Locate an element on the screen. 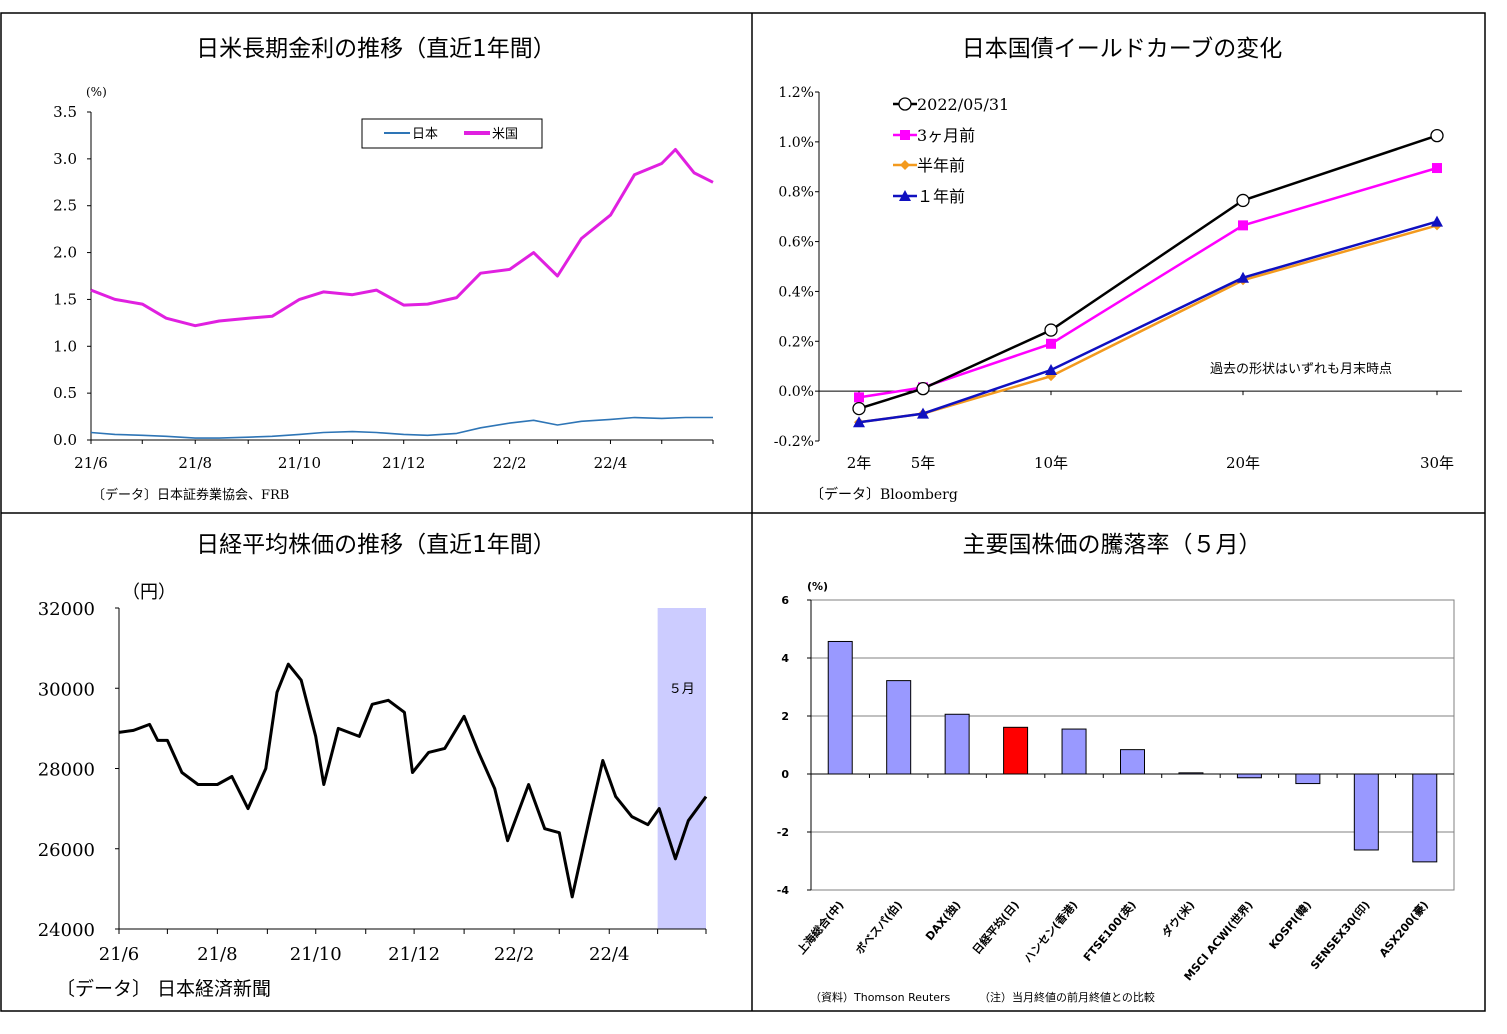  chart-title: 日米長期金利の推移（直近1年間） is located at coordinates (376, 49).